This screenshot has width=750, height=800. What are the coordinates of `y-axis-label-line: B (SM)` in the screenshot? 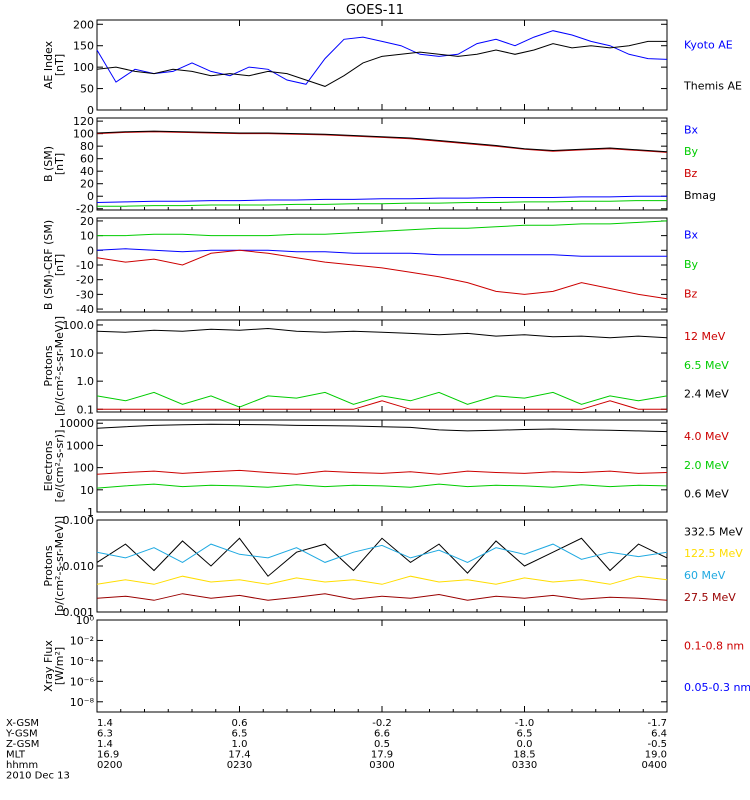 It's located at (48, 164).